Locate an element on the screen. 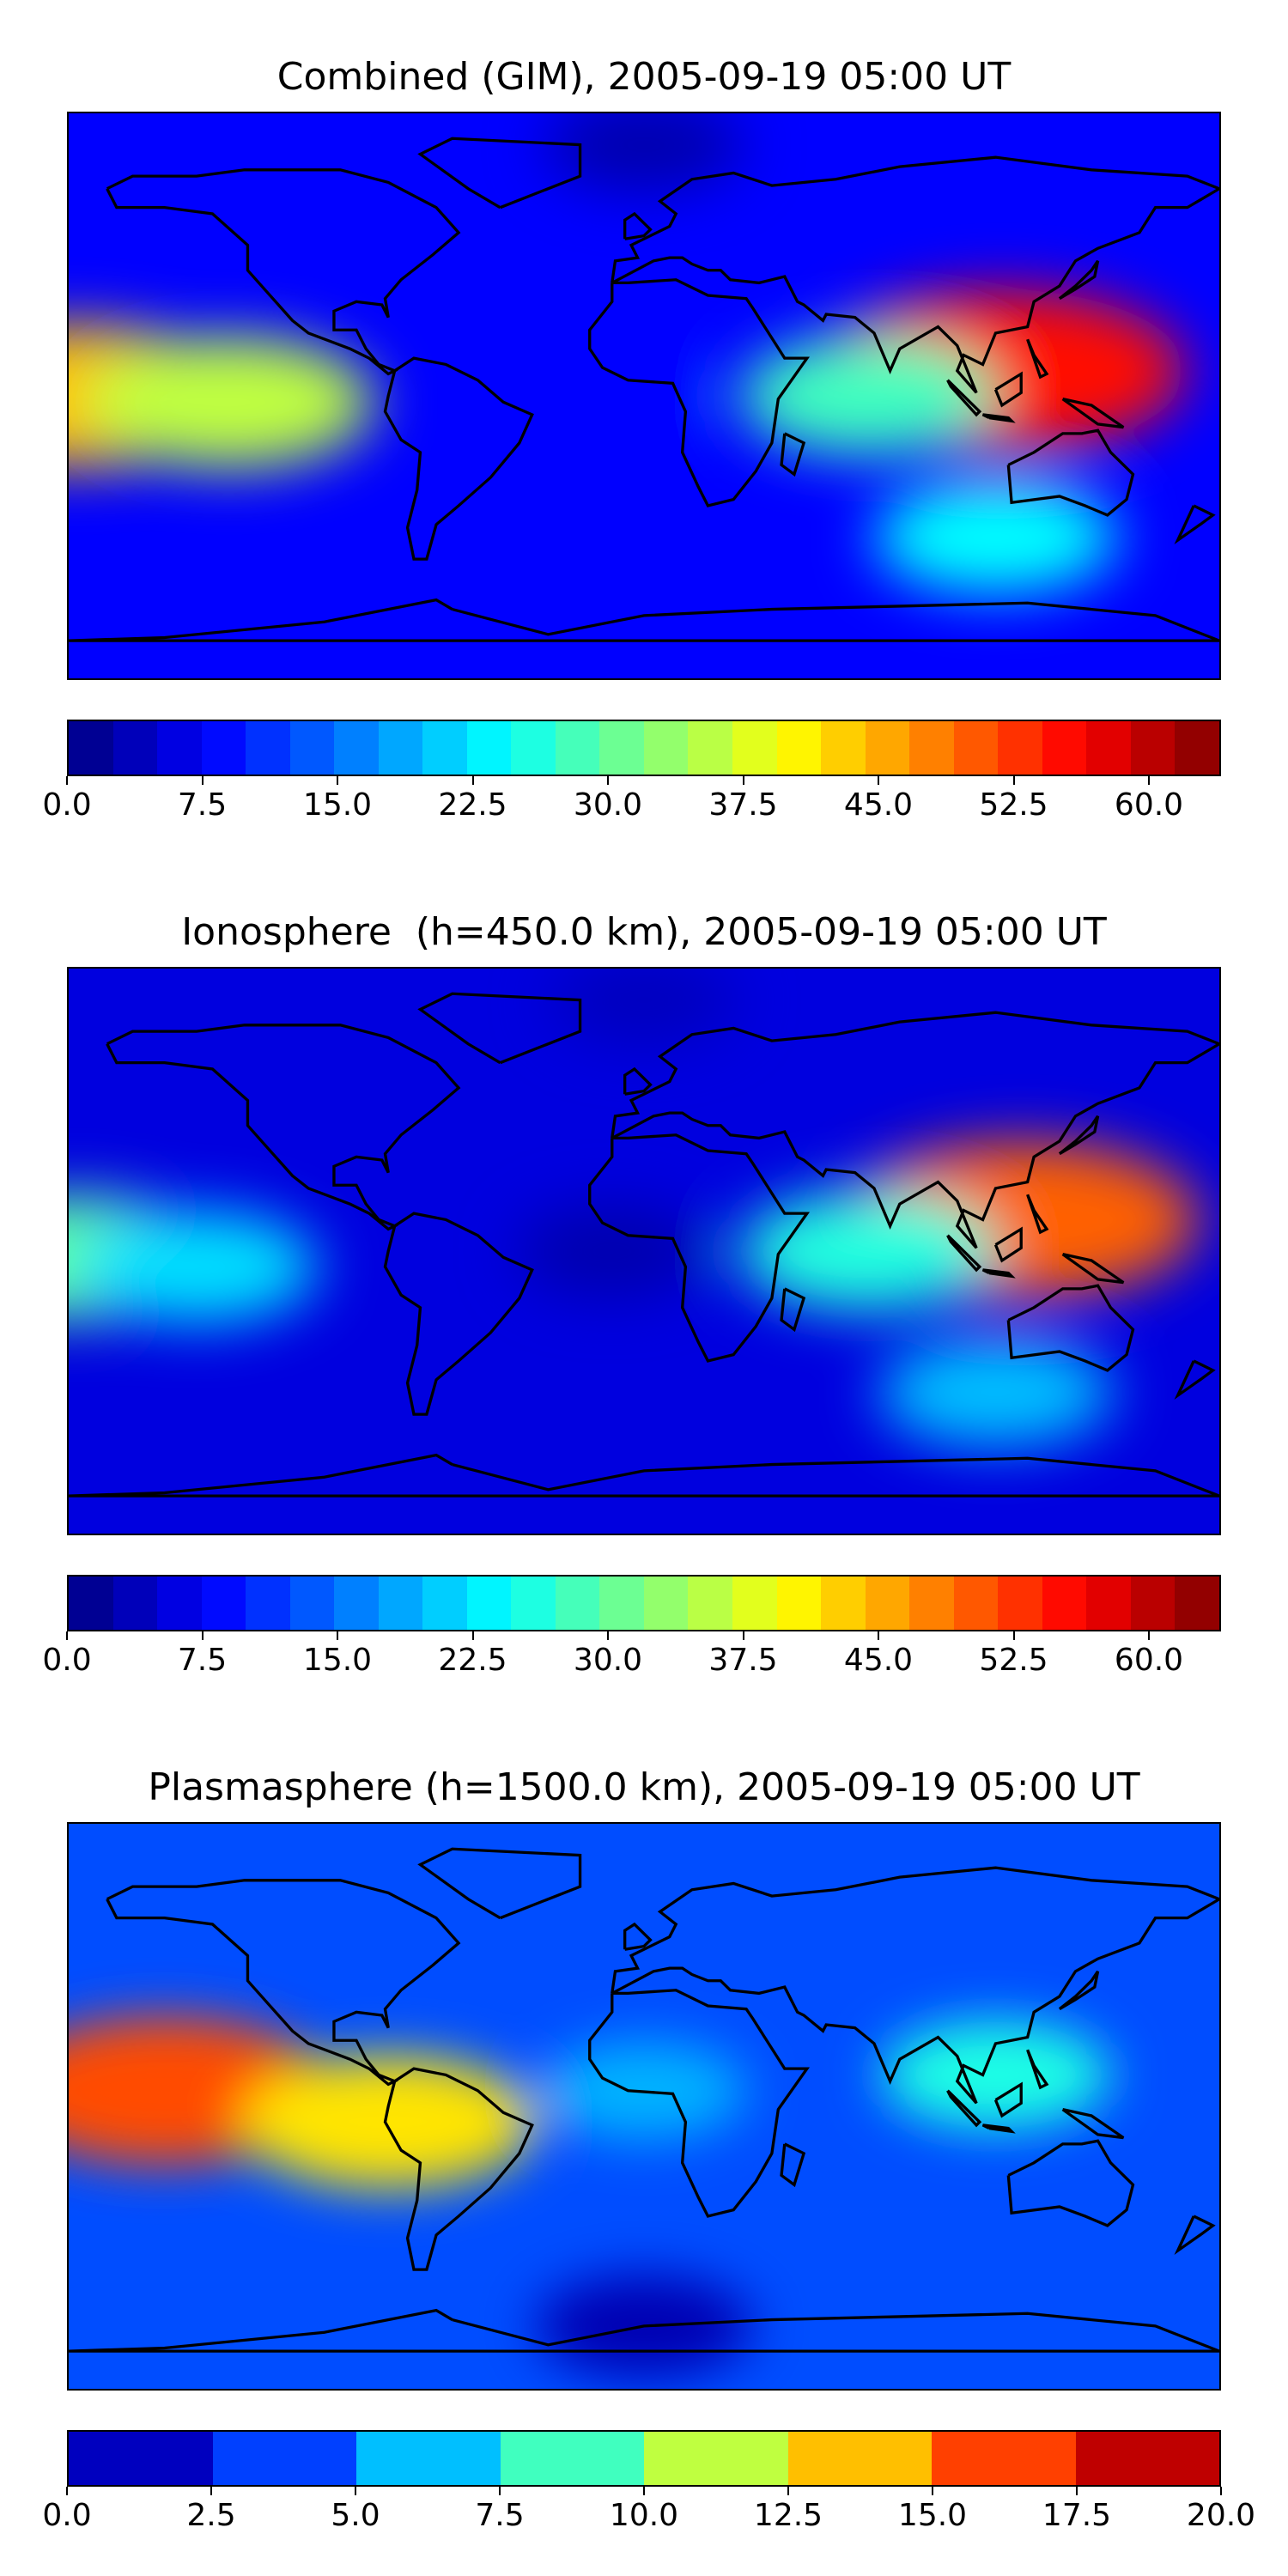  panel-3-tick-label-5: 12.5 is located at coordinates (788, 2515).